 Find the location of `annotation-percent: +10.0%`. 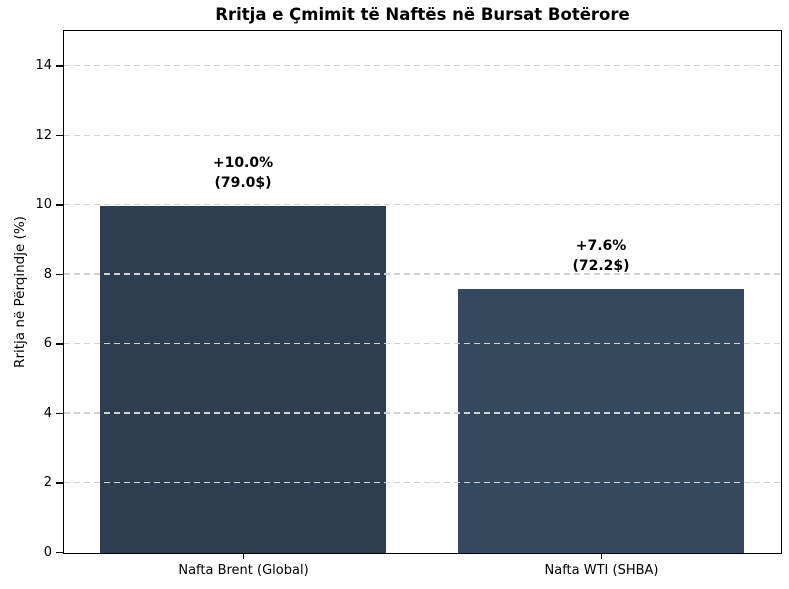

annotation-percent: +10.0% is located at coordinates (243, 162).